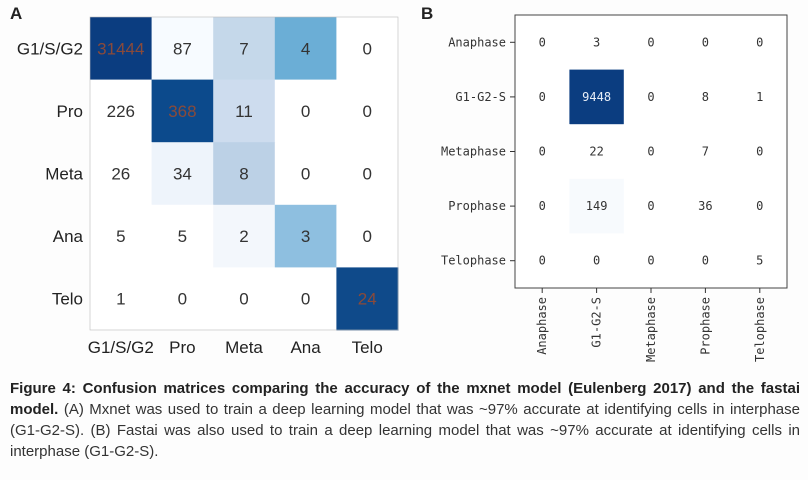  I want to click on cell-label-a-3-0: 5, so click(120, 236).